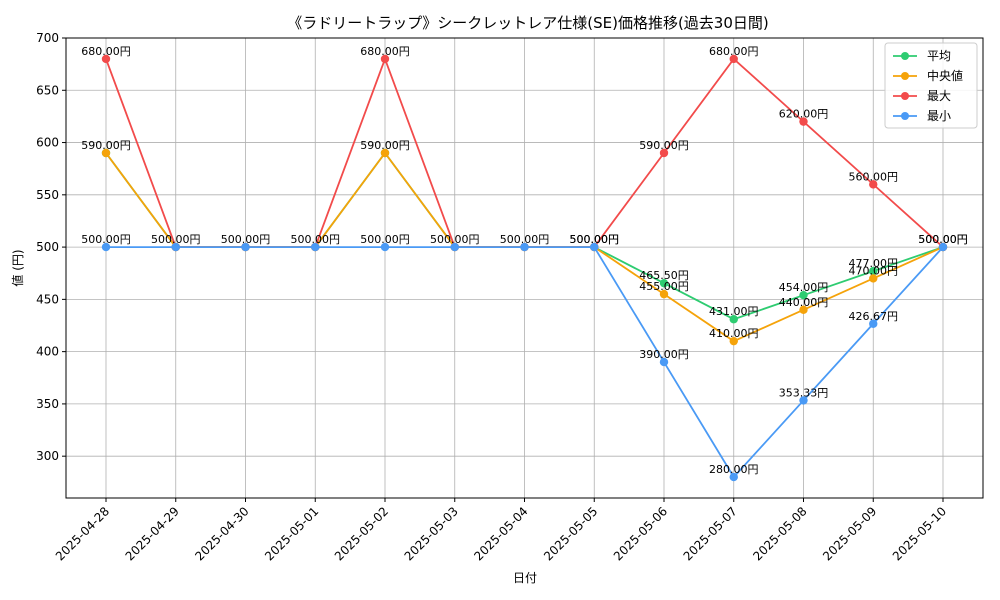  What do you see at coordinates (734, 333) in the screenshot?
I see `data-label: 410.00円` at bounding box center [734, 333].